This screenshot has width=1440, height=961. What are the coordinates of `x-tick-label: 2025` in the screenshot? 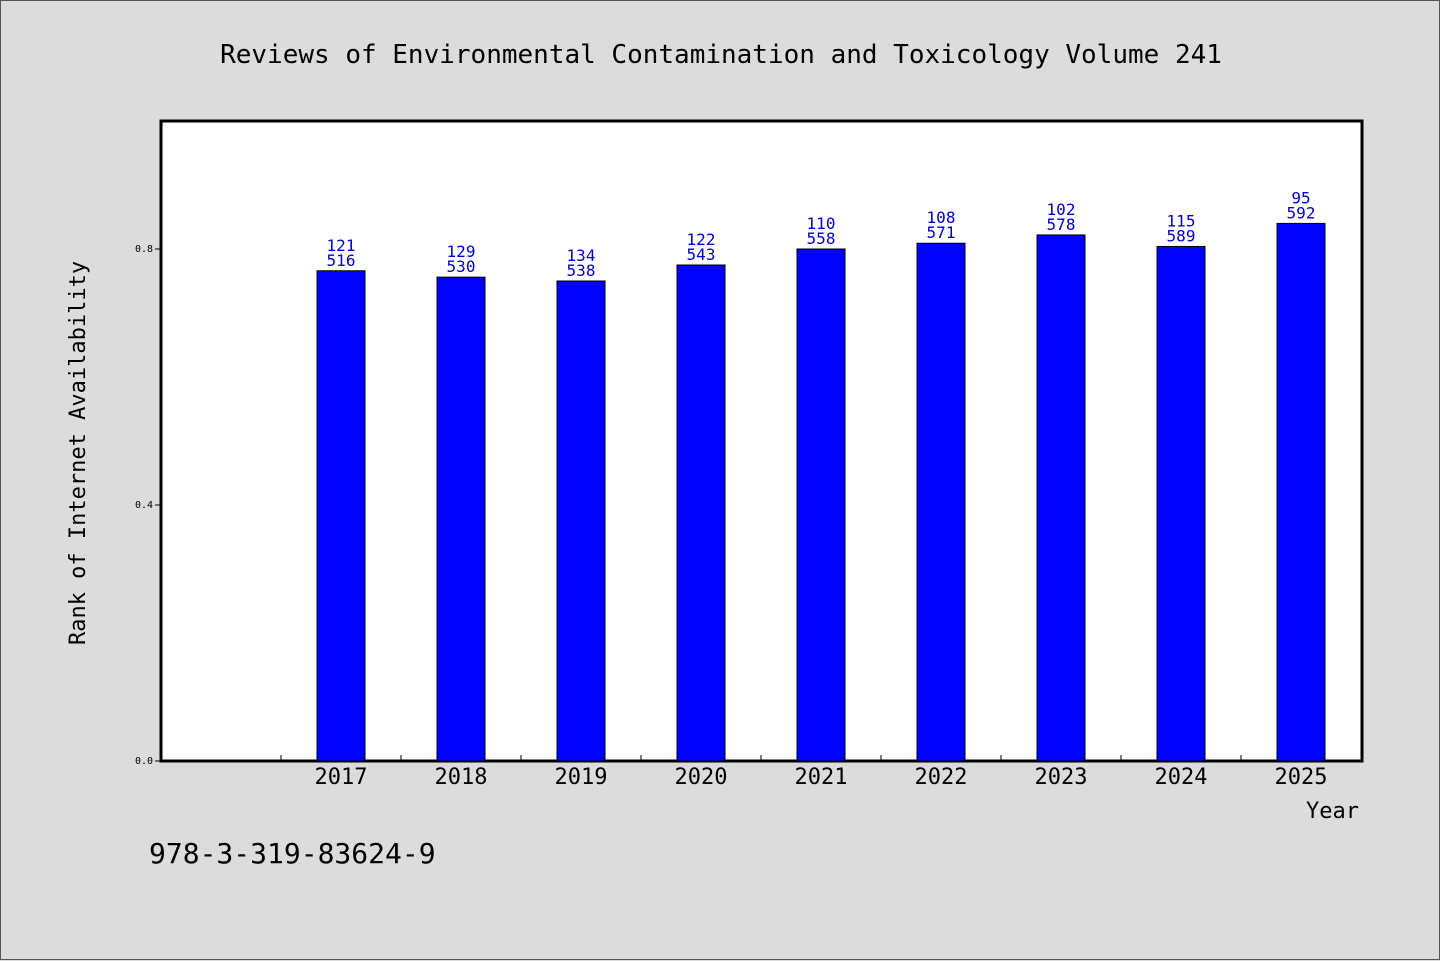 It's located at (1301, 777).